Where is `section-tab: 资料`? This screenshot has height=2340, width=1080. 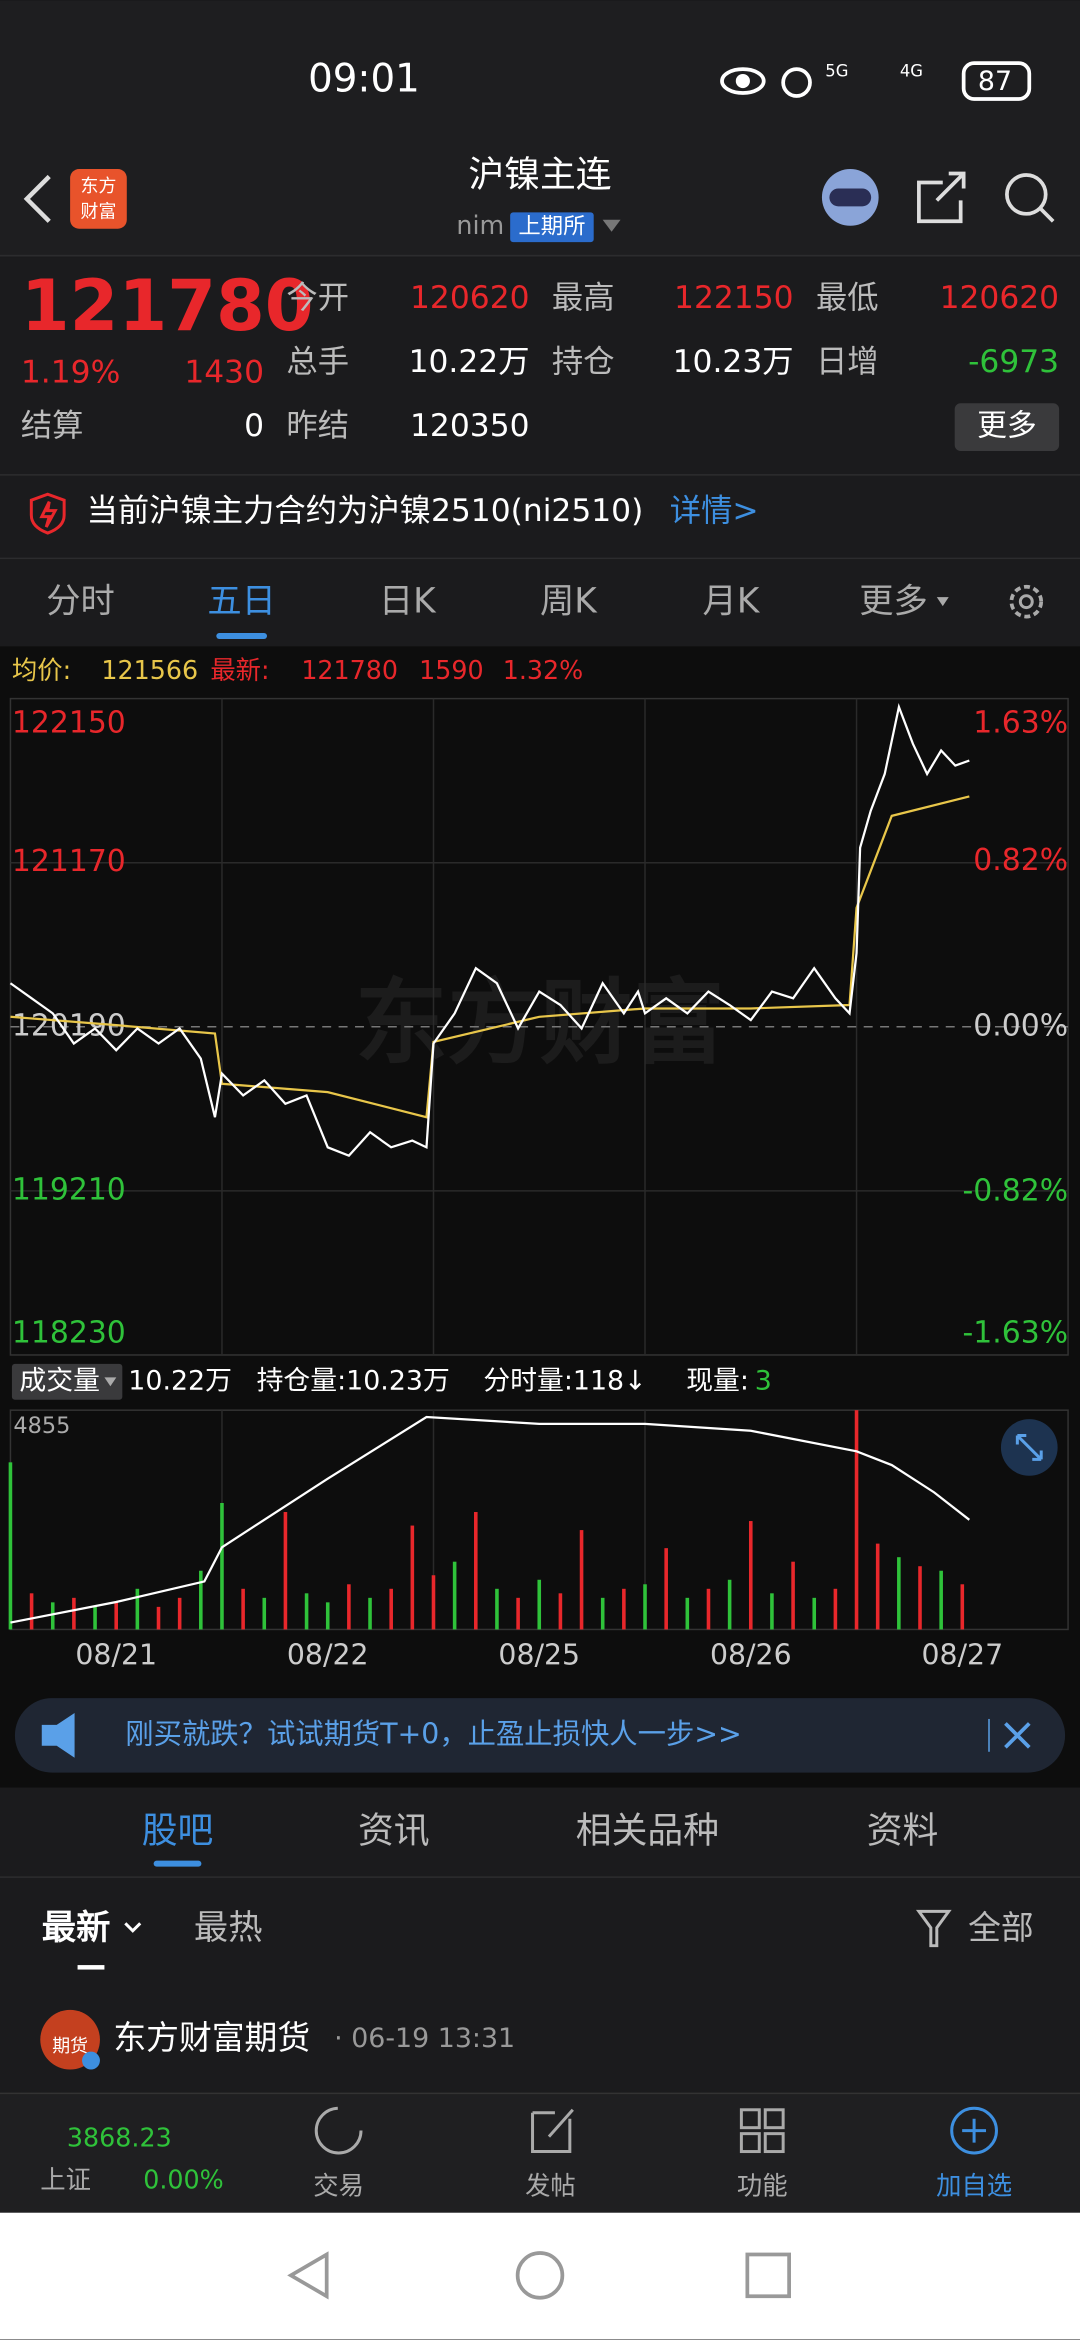
section-tab: 资料 is located at coordinates (903, 1830).